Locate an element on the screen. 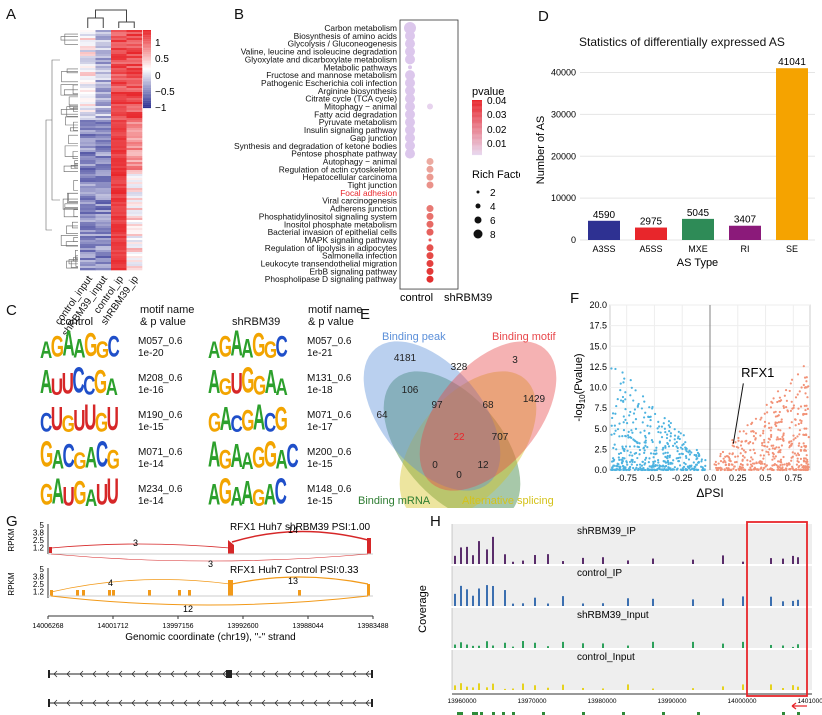  y-axis-title: RPKM is located at coordinates (11, 583).